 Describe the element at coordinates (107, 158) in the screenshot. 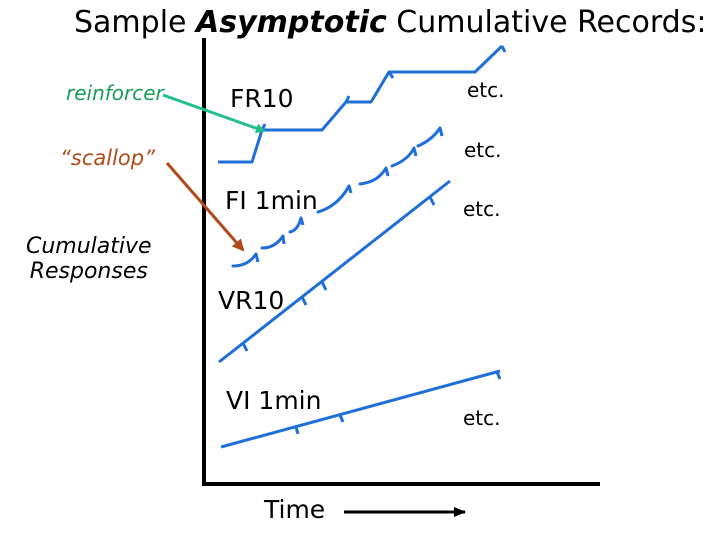

I see `scallop-label: “scallop”` at that location.